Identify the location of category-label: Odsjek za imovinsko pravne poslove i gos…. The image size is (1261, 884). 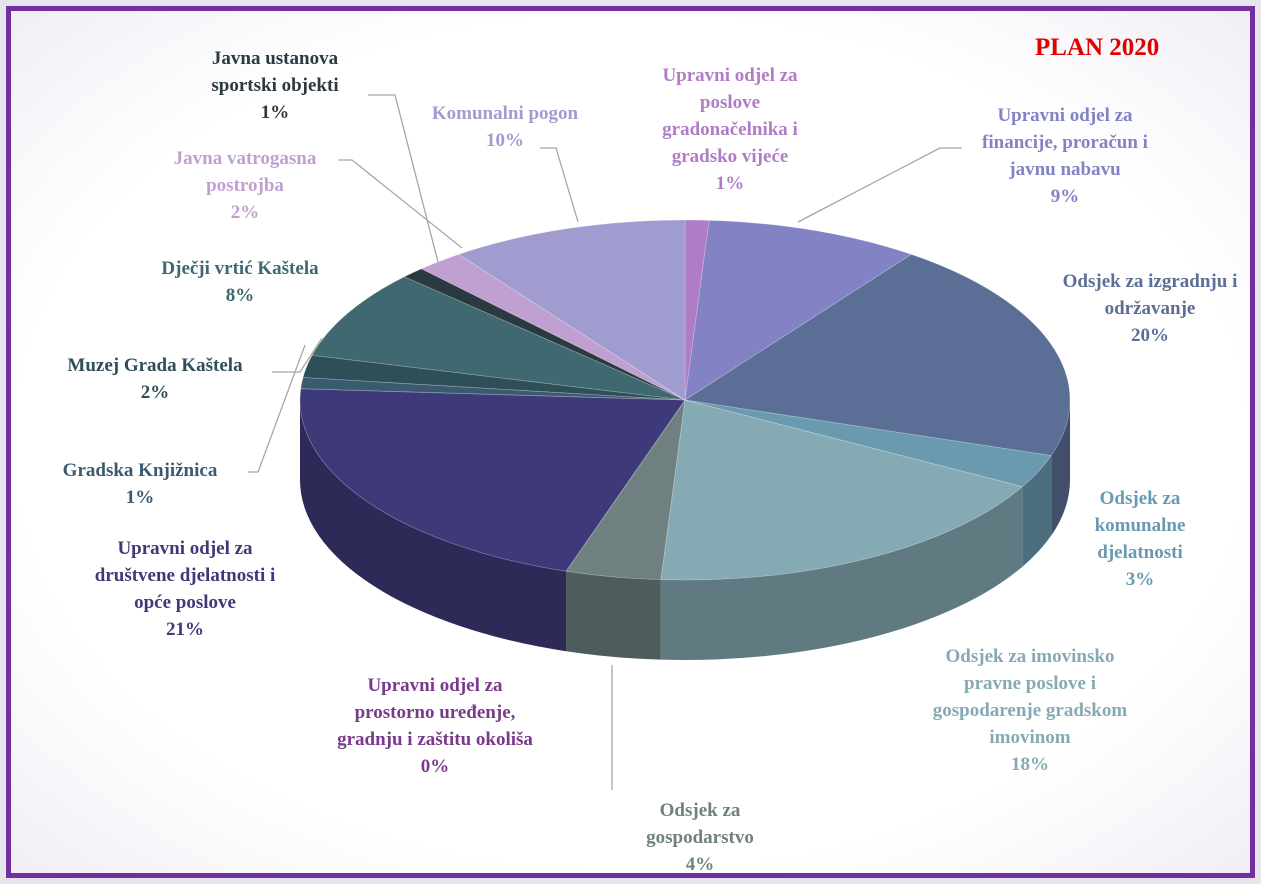
(1030, 697).